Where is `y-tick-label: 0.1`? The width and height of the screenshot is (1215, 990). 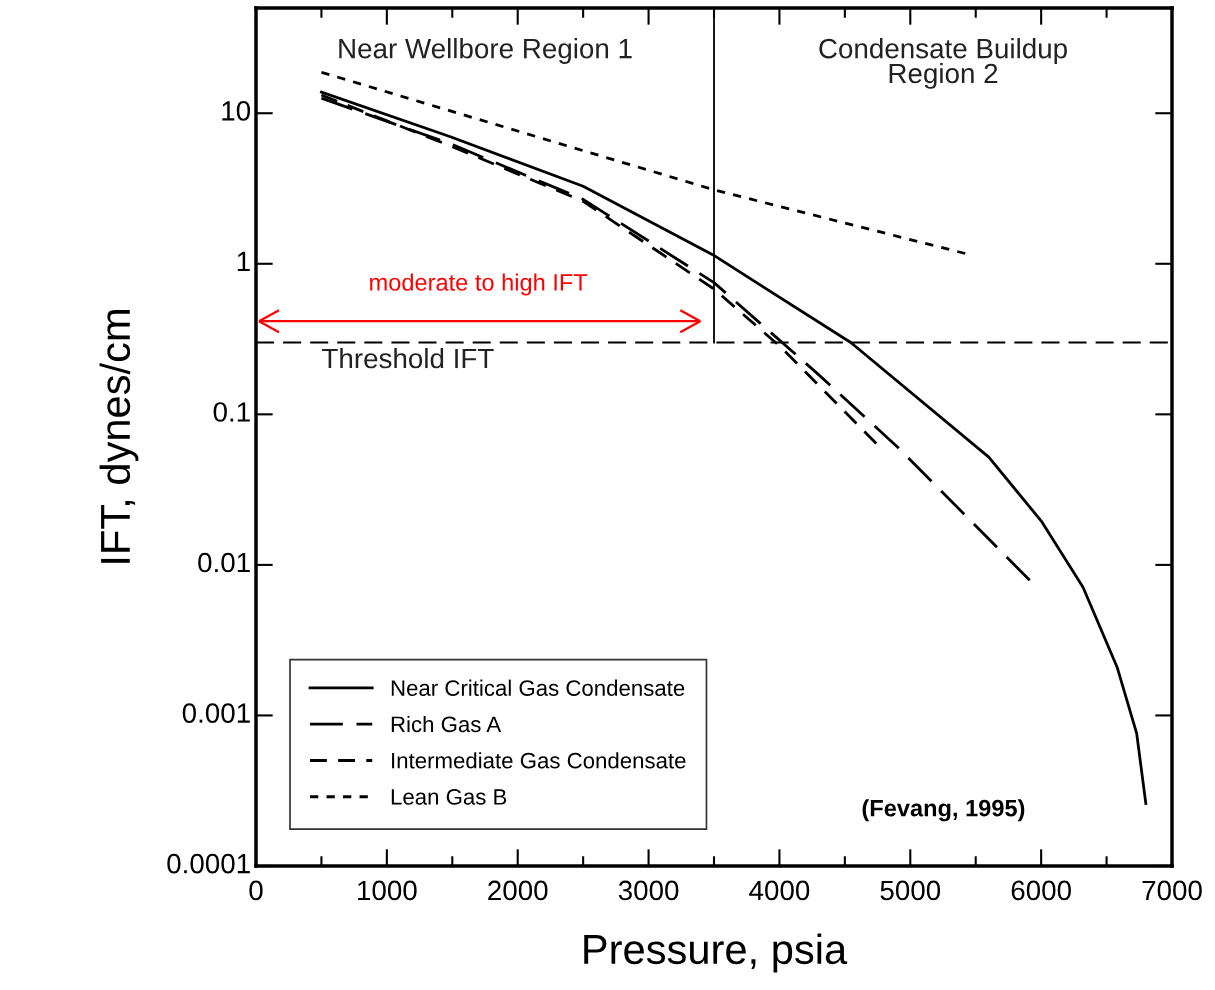
y-tick-label: 0.1 is located at coordinates (231, 412).